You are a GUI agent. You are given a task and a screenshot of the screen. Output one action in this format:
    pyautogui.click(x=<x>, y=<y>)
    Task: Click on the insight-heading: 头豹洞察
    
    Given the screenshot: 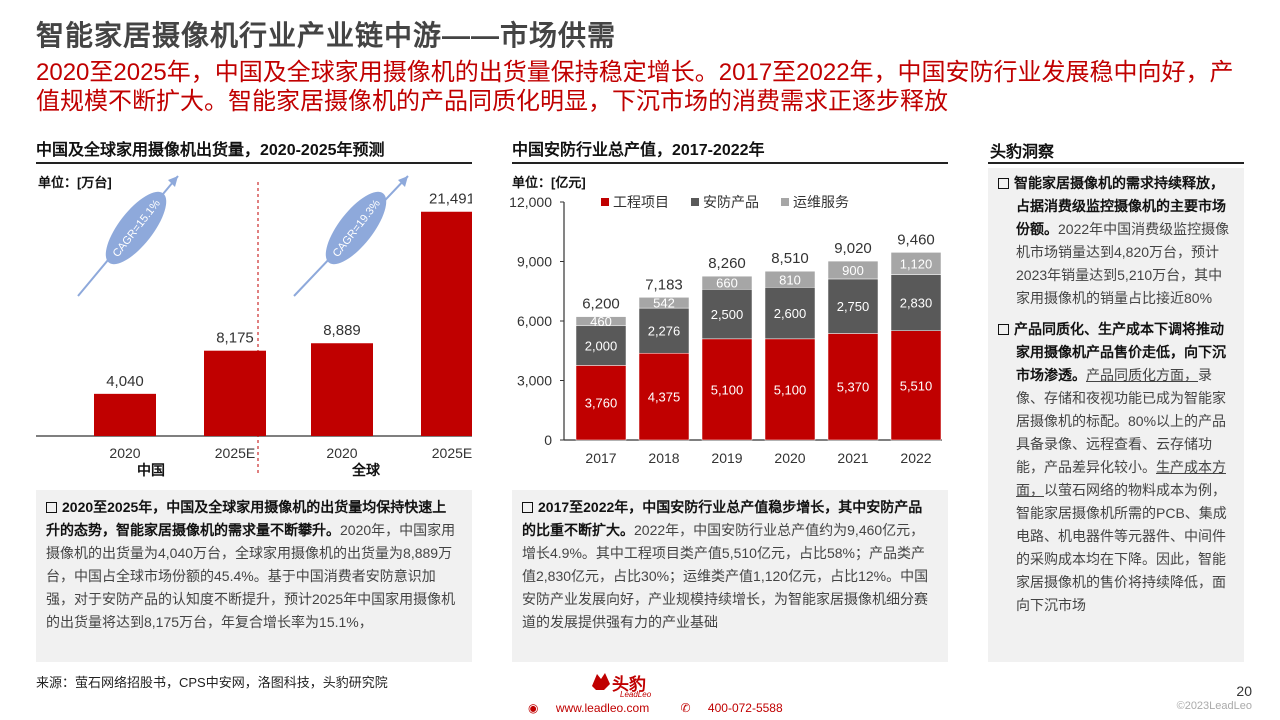 What is the action you would take?
    pyautogui.click(x=1022, y=152)
    